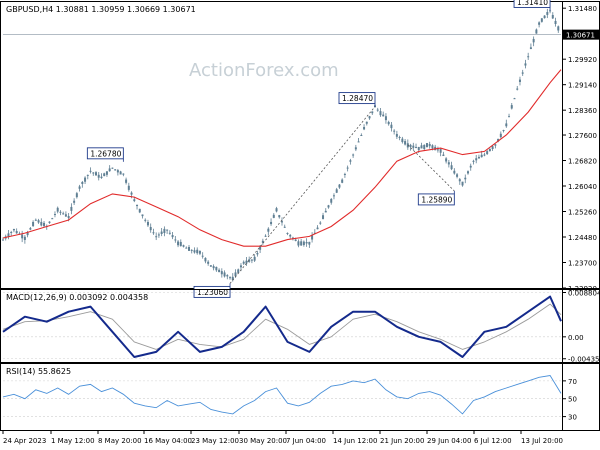 The image size is (600, 450). What do you see at coordinates (582, 111) in the screenshot?
I see `y-tick-label: 1.28360` at bounding box center [582, 111].